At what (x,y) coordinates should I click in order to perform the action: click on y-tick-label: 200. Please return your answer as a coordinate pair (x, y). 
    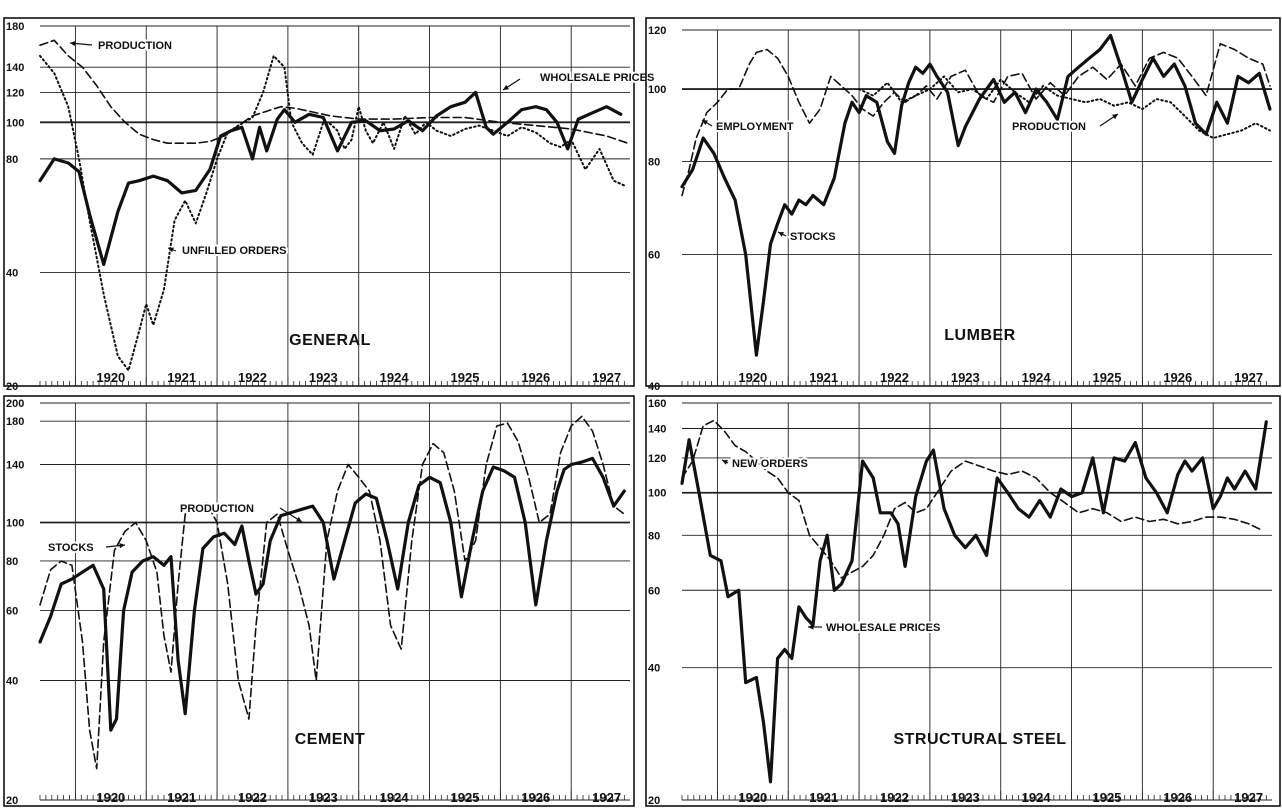
    Looking at the image, I should click on (15, 404).